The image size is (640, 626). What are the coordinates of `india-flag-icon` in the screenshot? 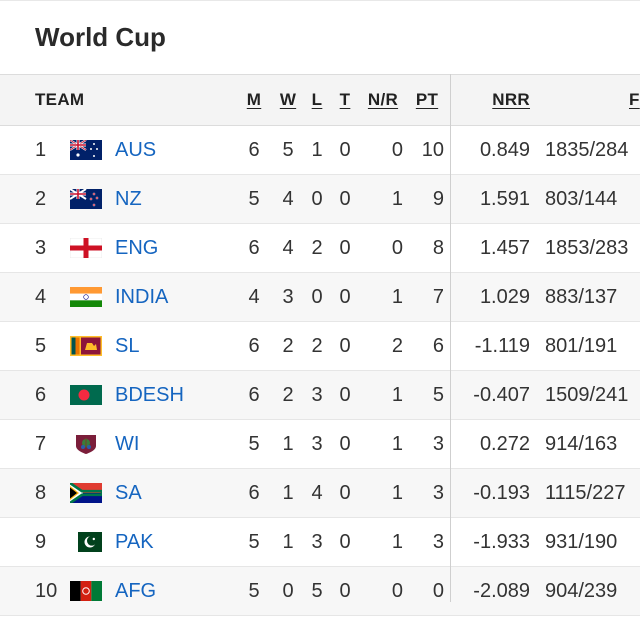 It's located at (86, 297).